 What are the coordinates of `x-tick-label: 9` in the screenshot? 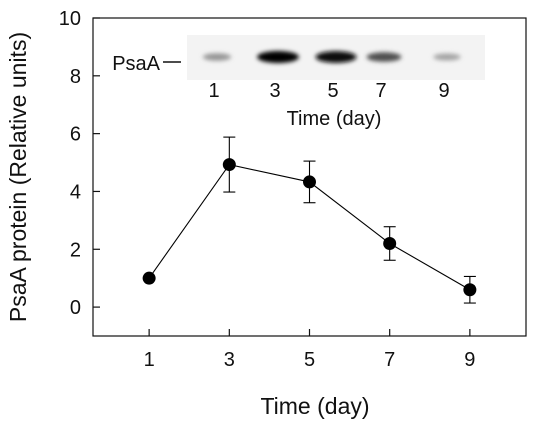 It's located at (469, 360).